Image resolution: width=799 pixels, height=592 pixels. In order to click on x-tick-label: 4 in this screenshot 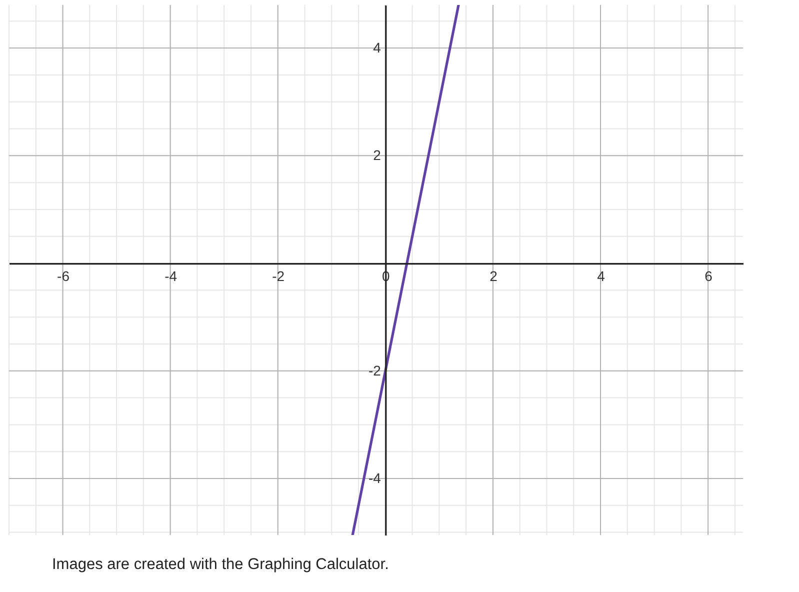, I will do `click(601, 276)`.